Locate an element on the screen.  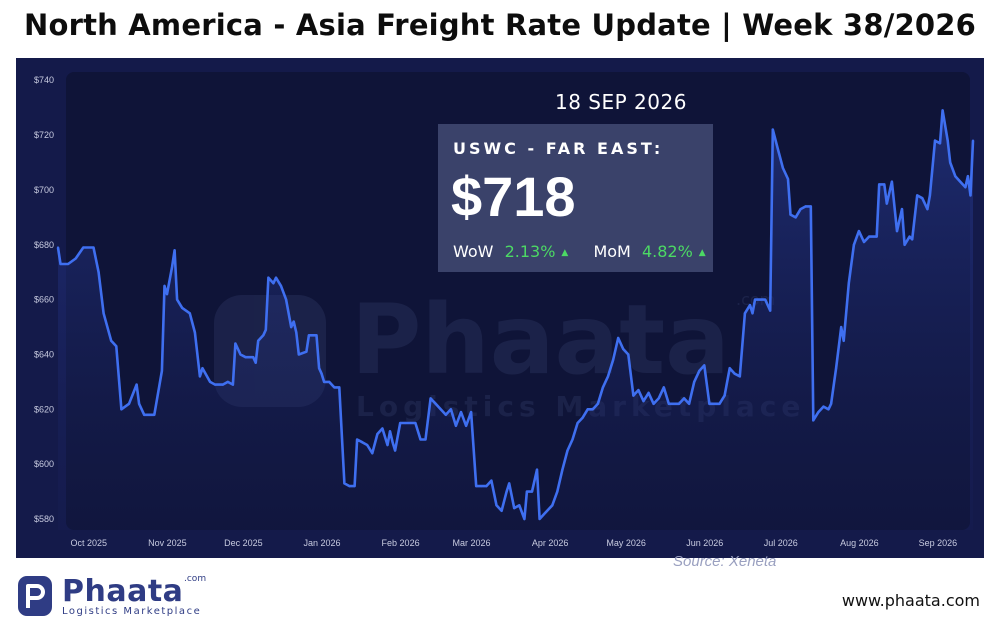
x-tick-label: Jan 2026 is located at coordinates (321, 543).